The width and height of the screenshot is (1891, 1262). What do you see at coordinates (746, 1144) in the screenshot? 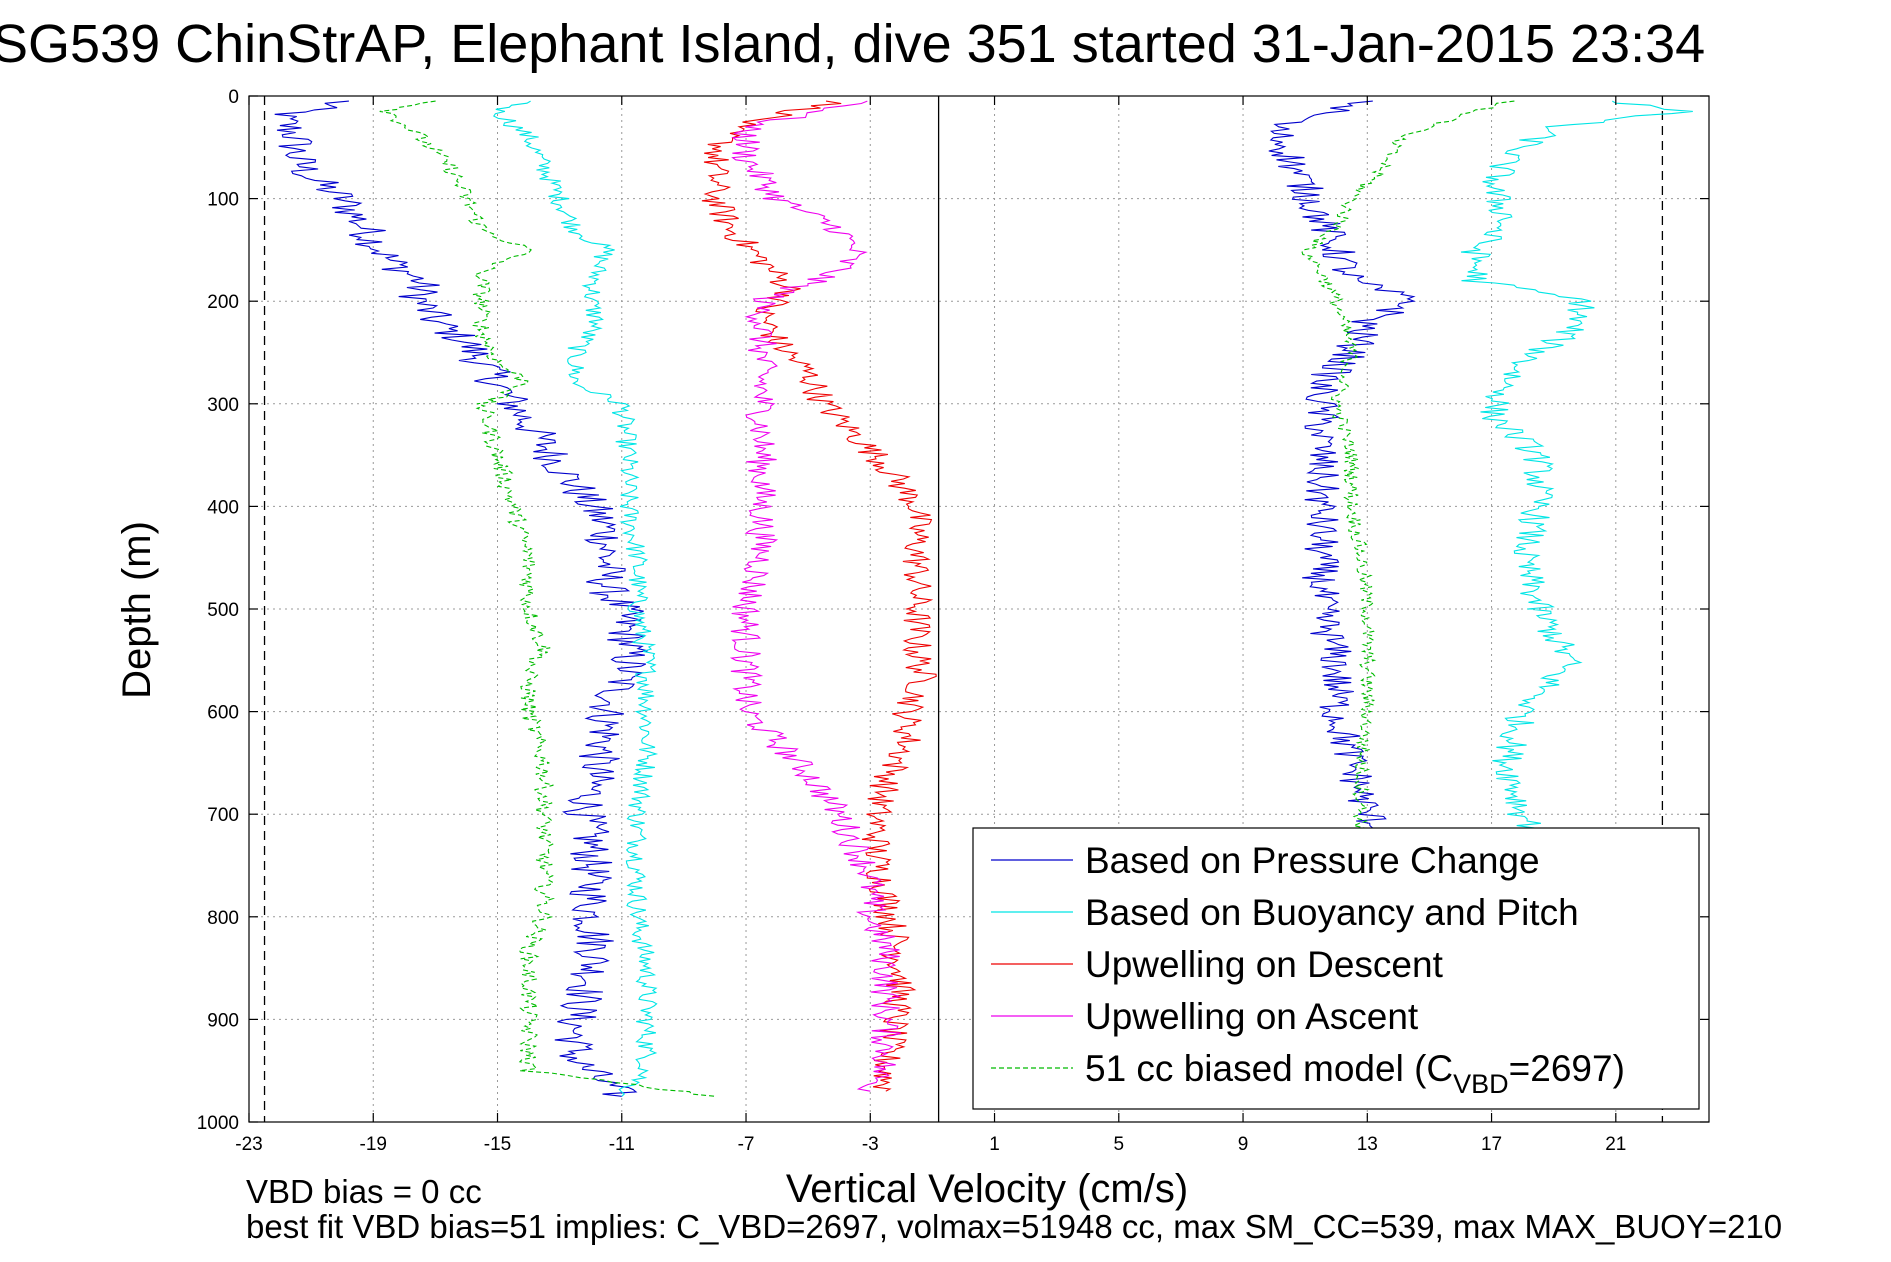
I see `x-tick-label: -7` at bounding box center [746, 1144].